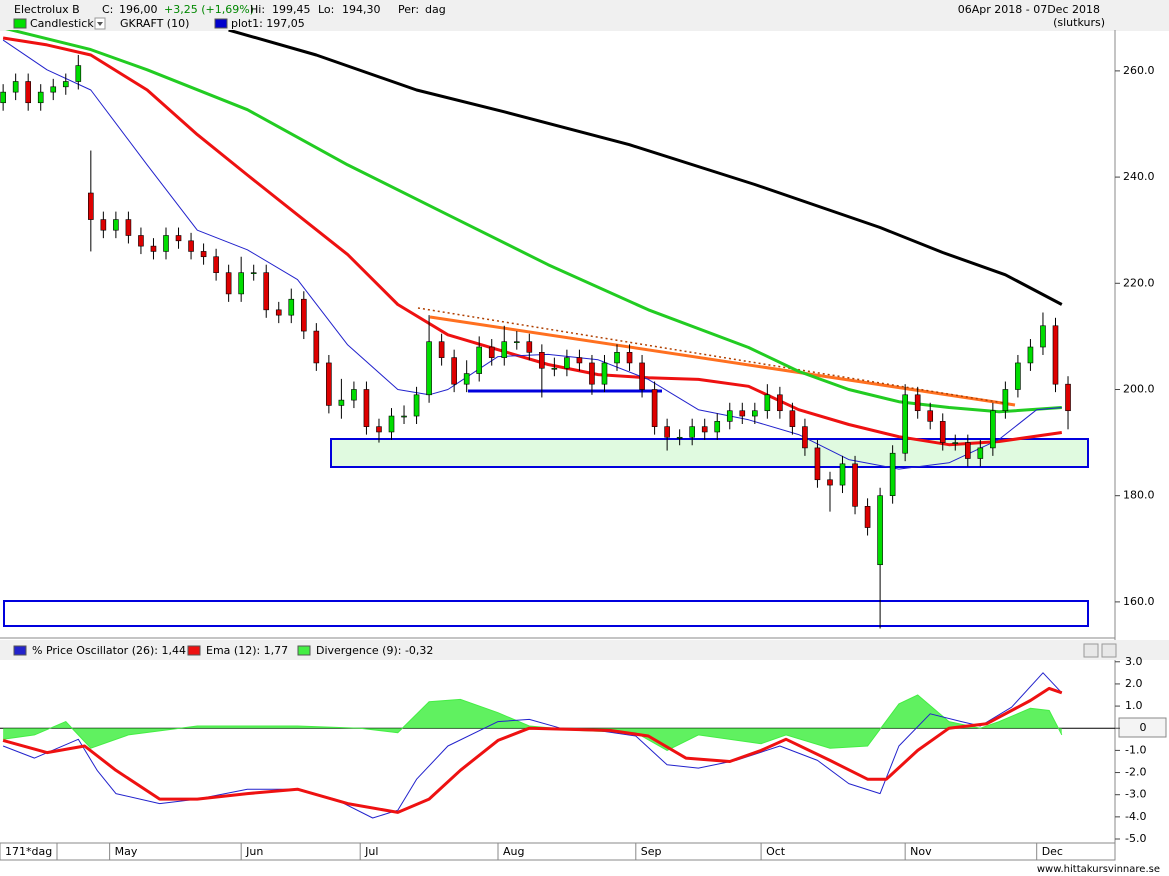 This screenshot has width=1169, height=876. What do you see at coordinates (268, 23) in the screenshot?
I see `legend-label: plot1: 197,05` at bounding box center [268, 23].